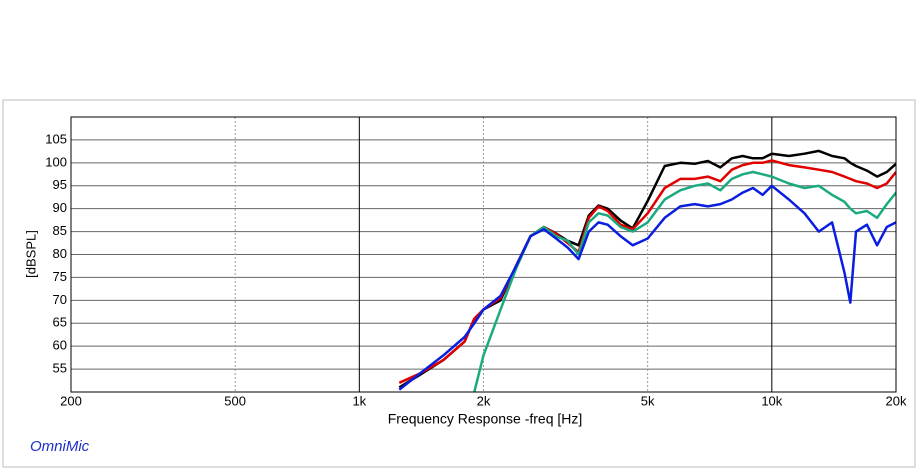 This screenshot has width=919, height=476. Describe the element at coordinates (60, 345) in the screenshot. I see `y-tick-label: 60` at that location.